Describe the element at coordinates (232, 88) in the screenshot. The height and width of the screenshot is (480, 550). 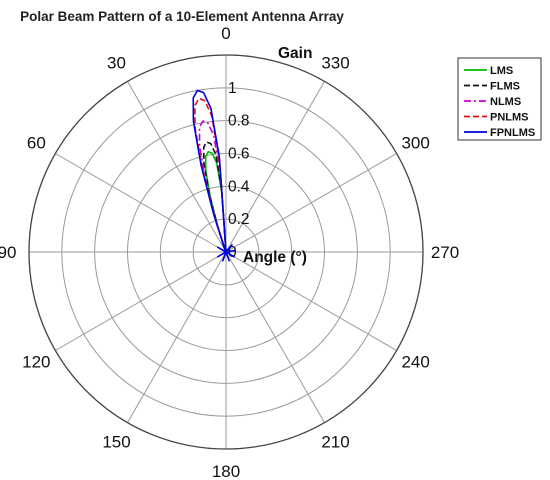
I see `radial-tick-label: 1` at that location.